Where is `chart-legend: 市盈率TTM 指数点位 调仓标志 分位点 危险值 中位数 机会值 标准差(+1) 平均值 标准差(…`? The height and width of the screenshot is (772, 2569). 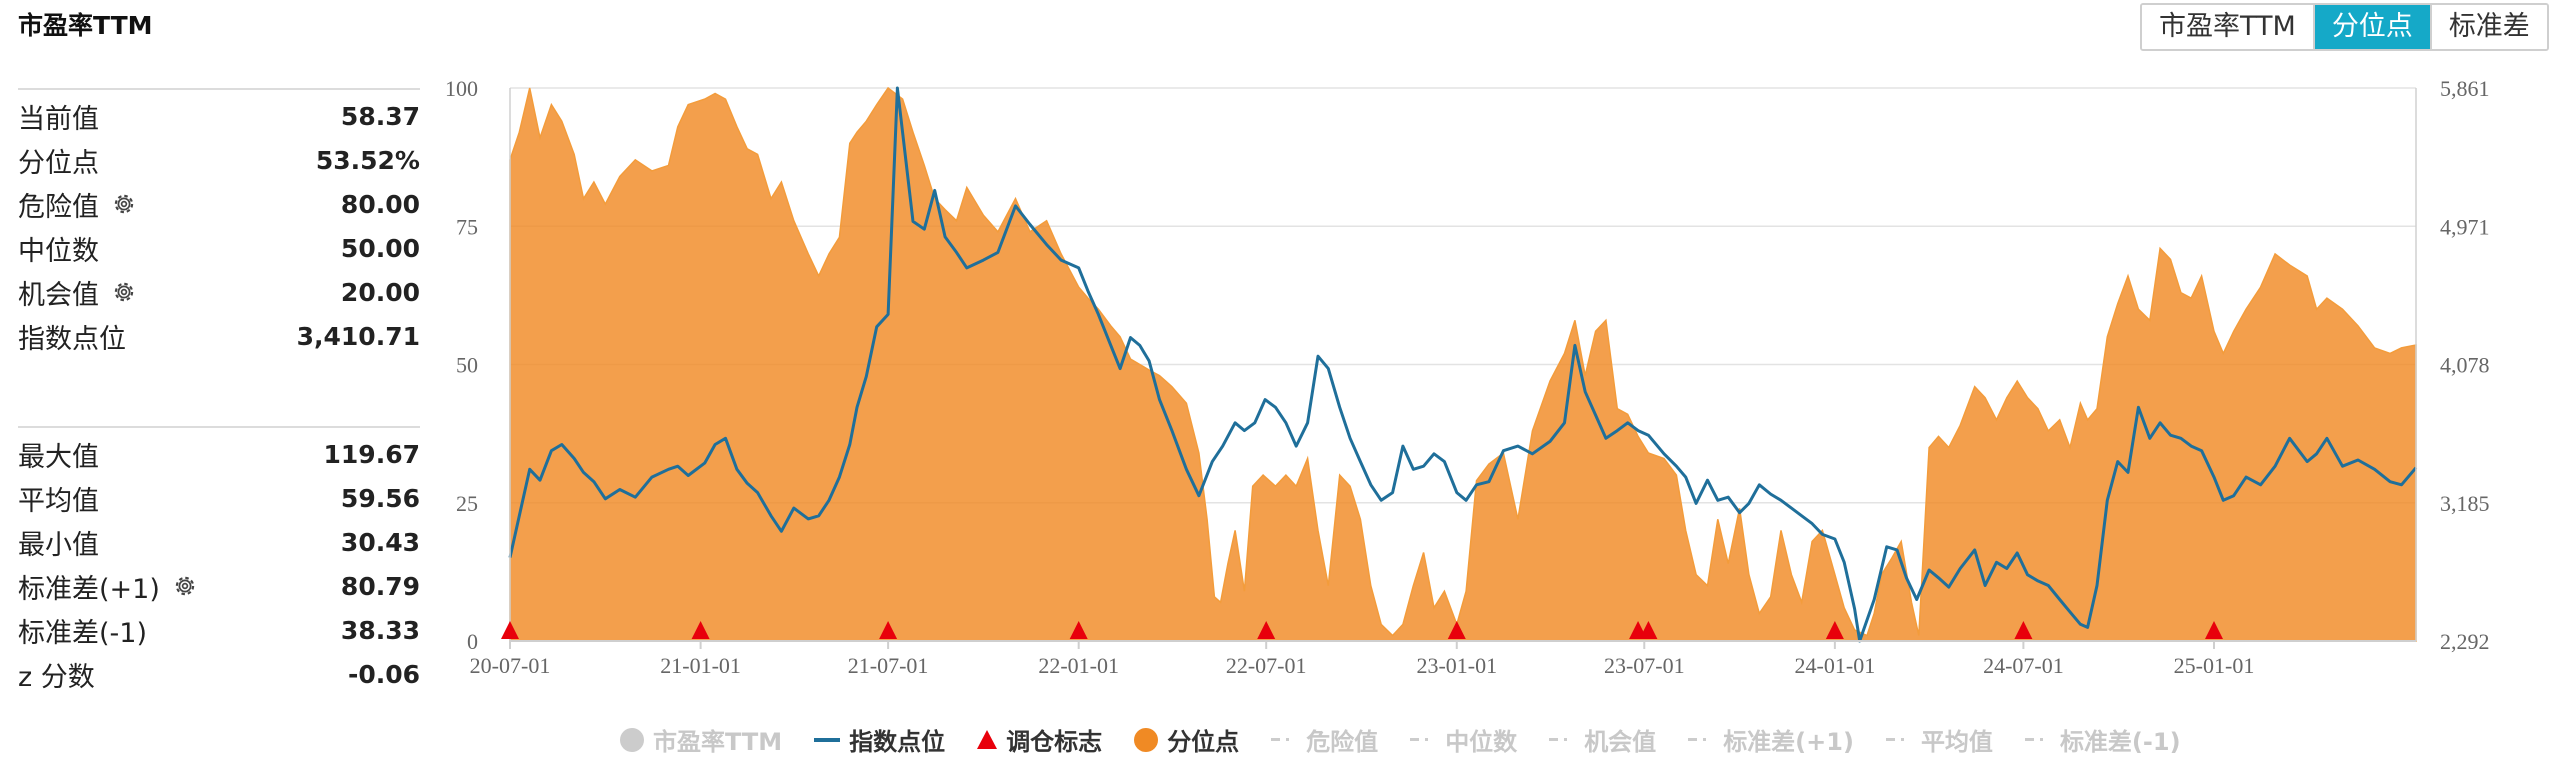
chart-legend: 市盈率TTM 指数点位 调仓标志 分位点 危险值 中位数 机会值 标准差(+1) 平均值 标准差(… is located at coordinates (1400, 739).